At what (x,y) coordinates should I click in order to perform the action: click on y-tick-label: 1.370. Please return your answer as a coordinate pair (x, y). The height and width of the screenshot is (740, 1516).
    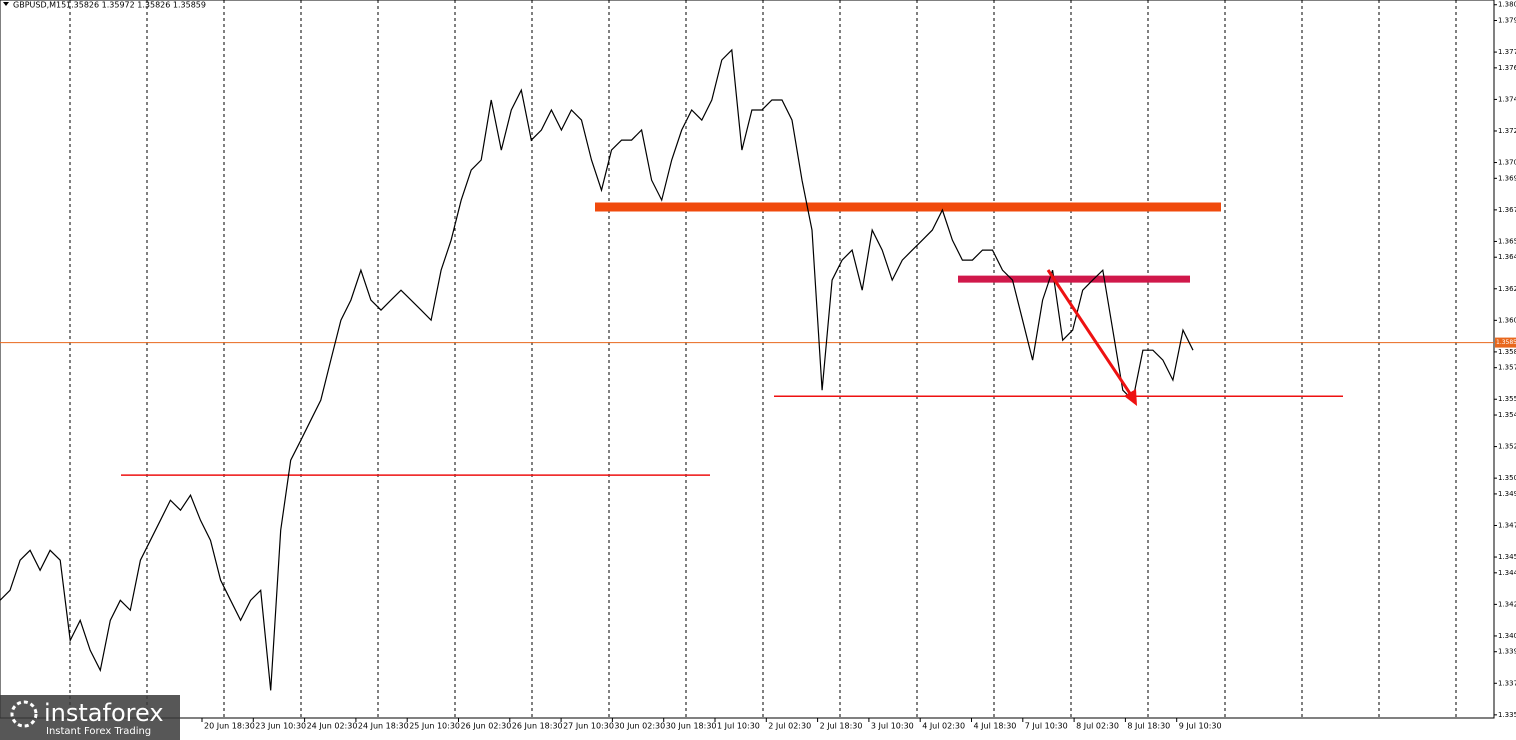
    Looking at the image, I should click on (1507, 163).